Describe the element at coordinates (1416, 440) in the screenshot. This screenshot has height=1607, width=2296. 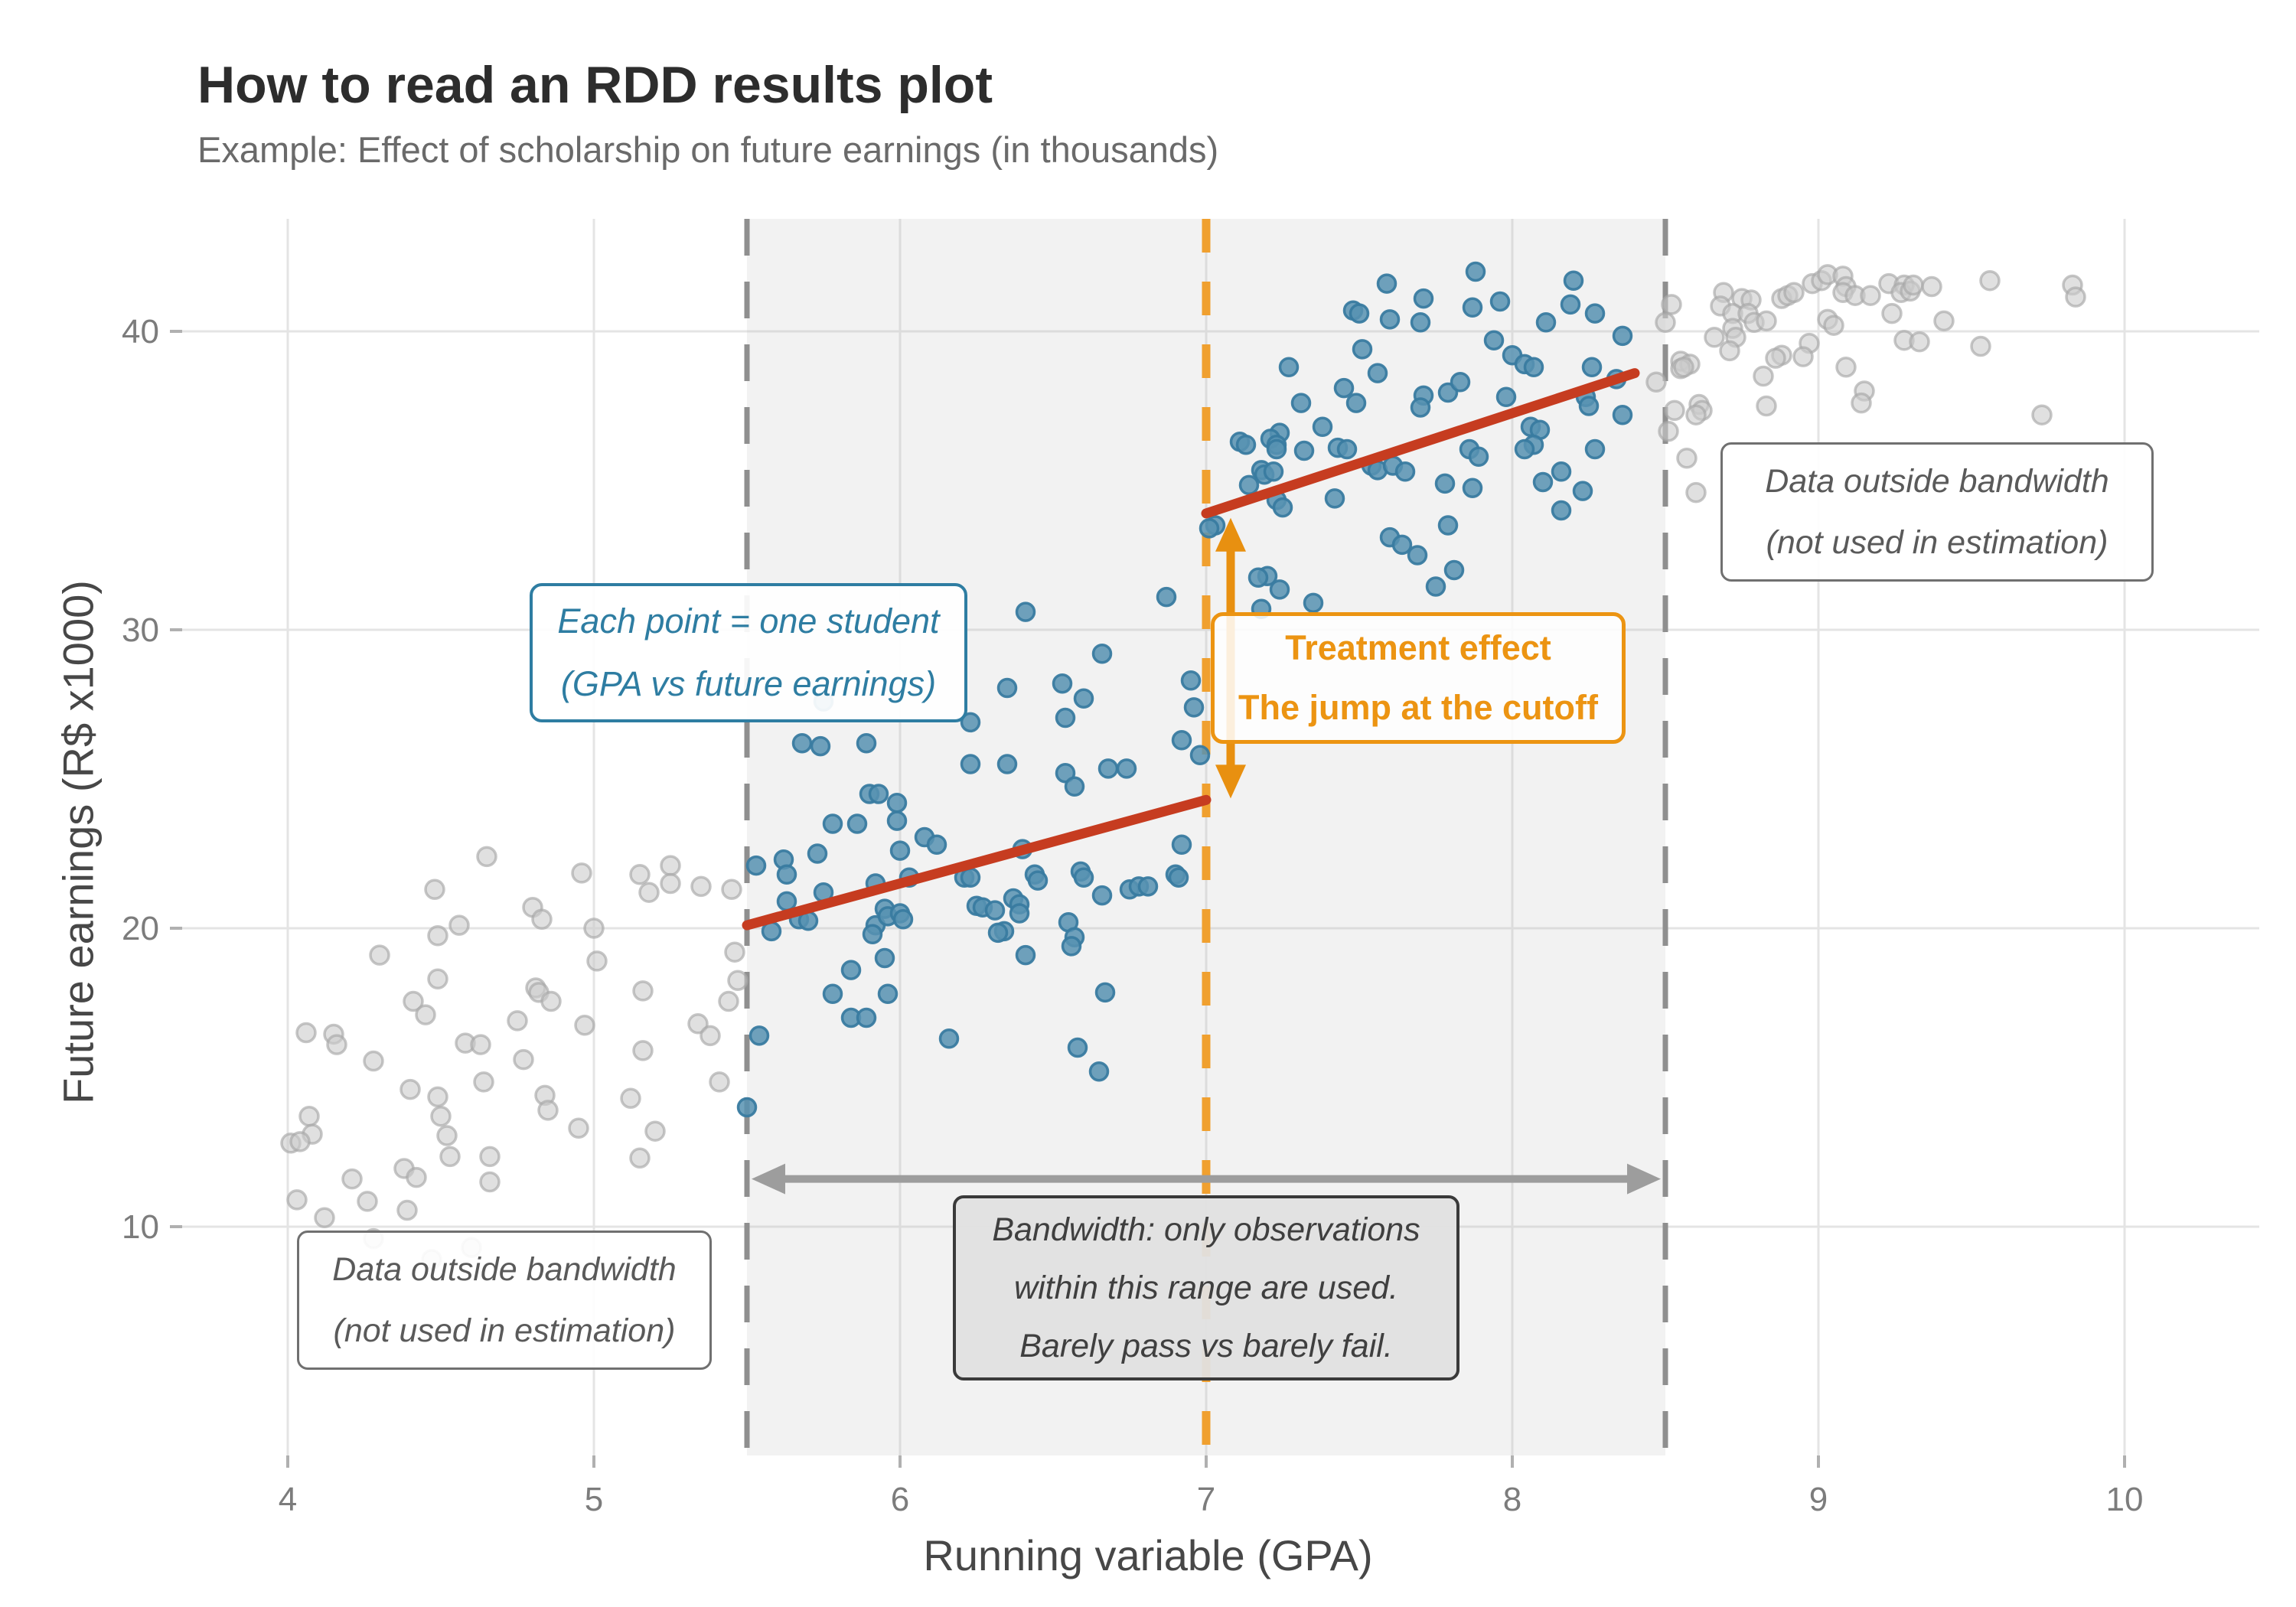
I see `series-inside-treated` at that location.